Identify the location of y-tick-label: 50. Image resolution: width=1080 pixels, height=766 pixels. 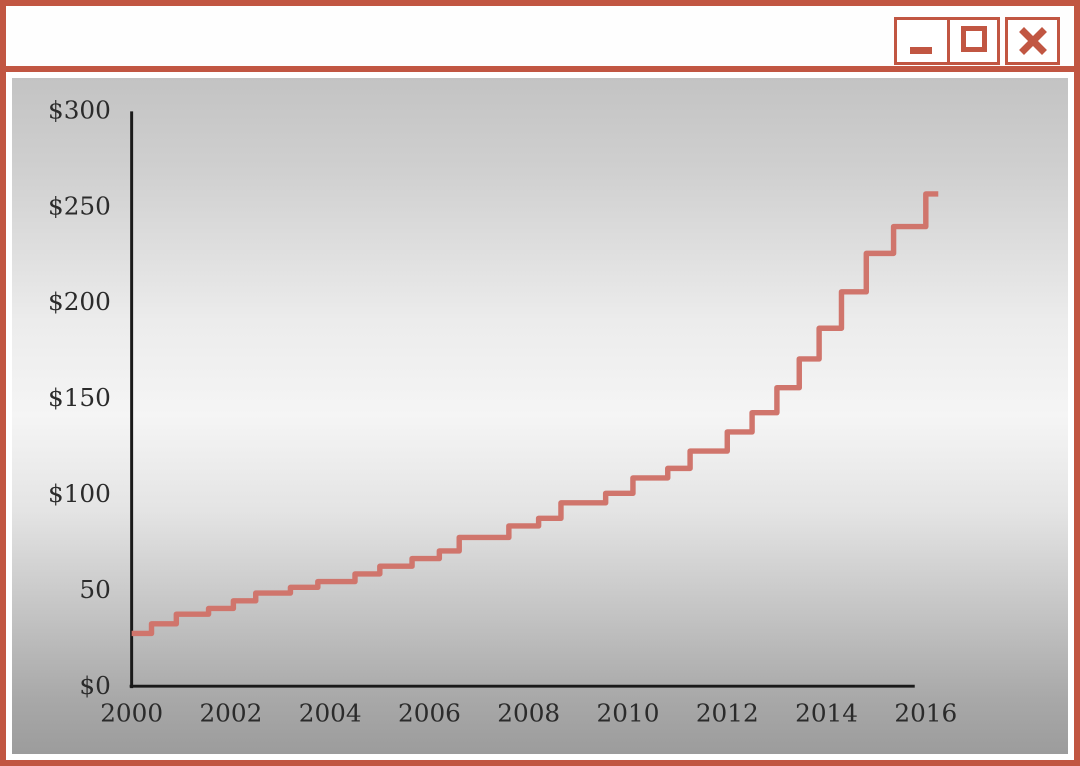
(94, 589).